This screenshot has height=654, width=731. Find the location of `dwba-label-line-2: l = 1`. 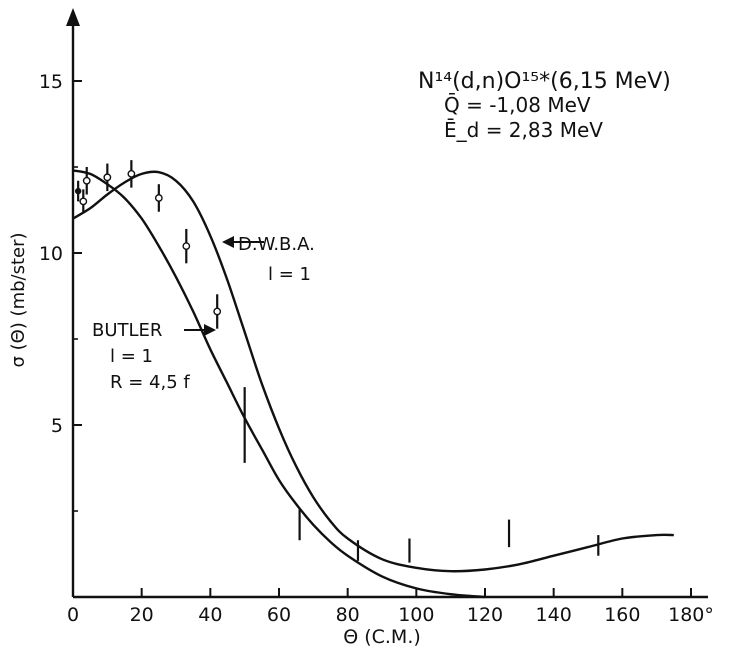

dwba-label-line-2: l = 1 is located at coordinates (289, 274).